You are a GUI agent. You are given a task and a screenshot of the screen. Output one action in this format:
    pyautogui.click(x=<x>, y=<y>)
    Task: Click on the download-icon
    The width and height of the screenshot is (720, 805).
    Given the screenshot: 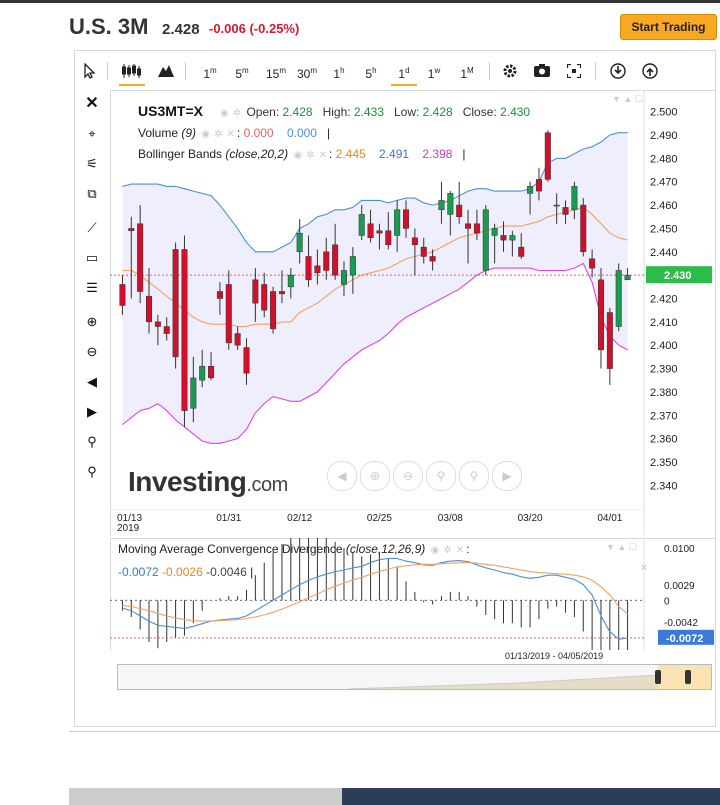 What is the action you would take?
    pyautogui.click(x=618, y=71)
    